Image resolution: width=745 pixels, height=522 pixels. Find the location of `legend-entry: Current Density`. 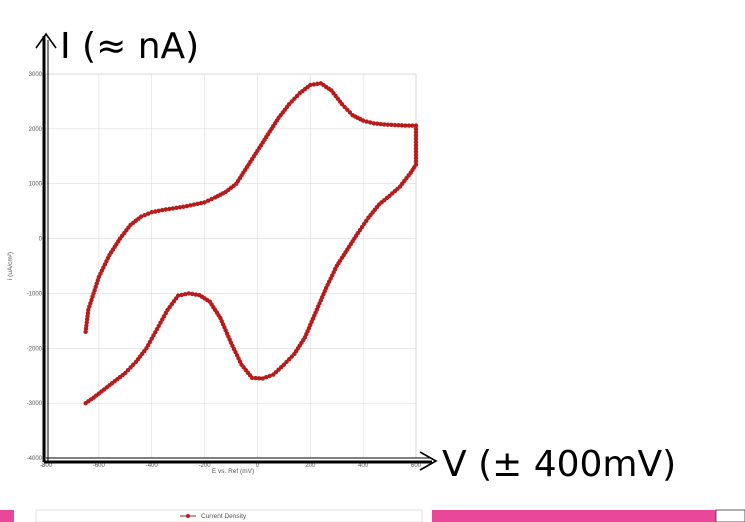

legend-entry: Current Density is located at coordinates (213, 516).